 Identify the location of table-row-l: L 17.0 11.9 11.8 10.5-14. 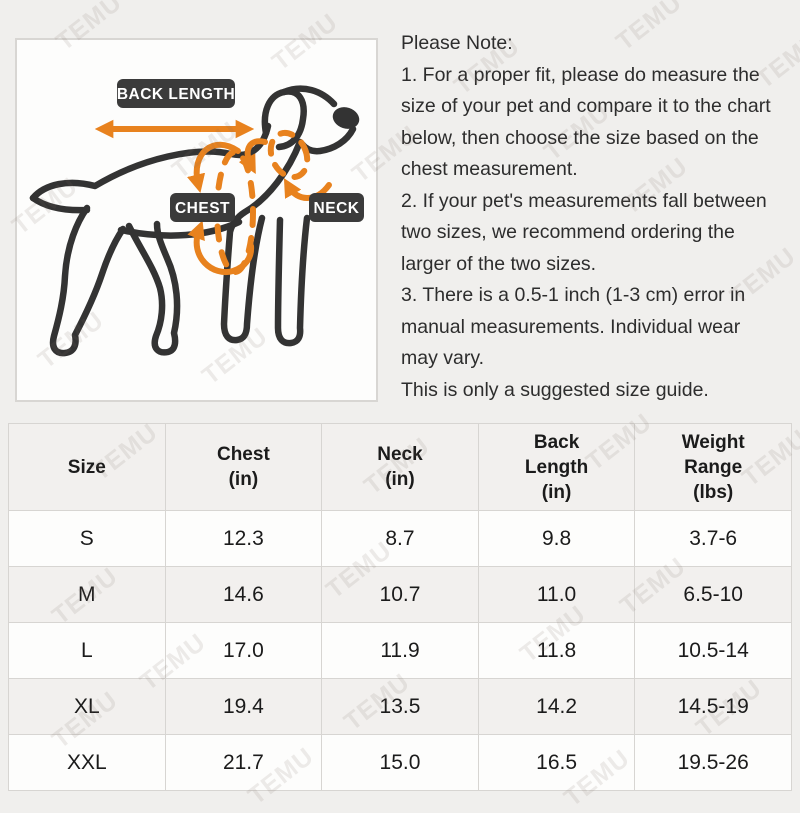
(400, 650).